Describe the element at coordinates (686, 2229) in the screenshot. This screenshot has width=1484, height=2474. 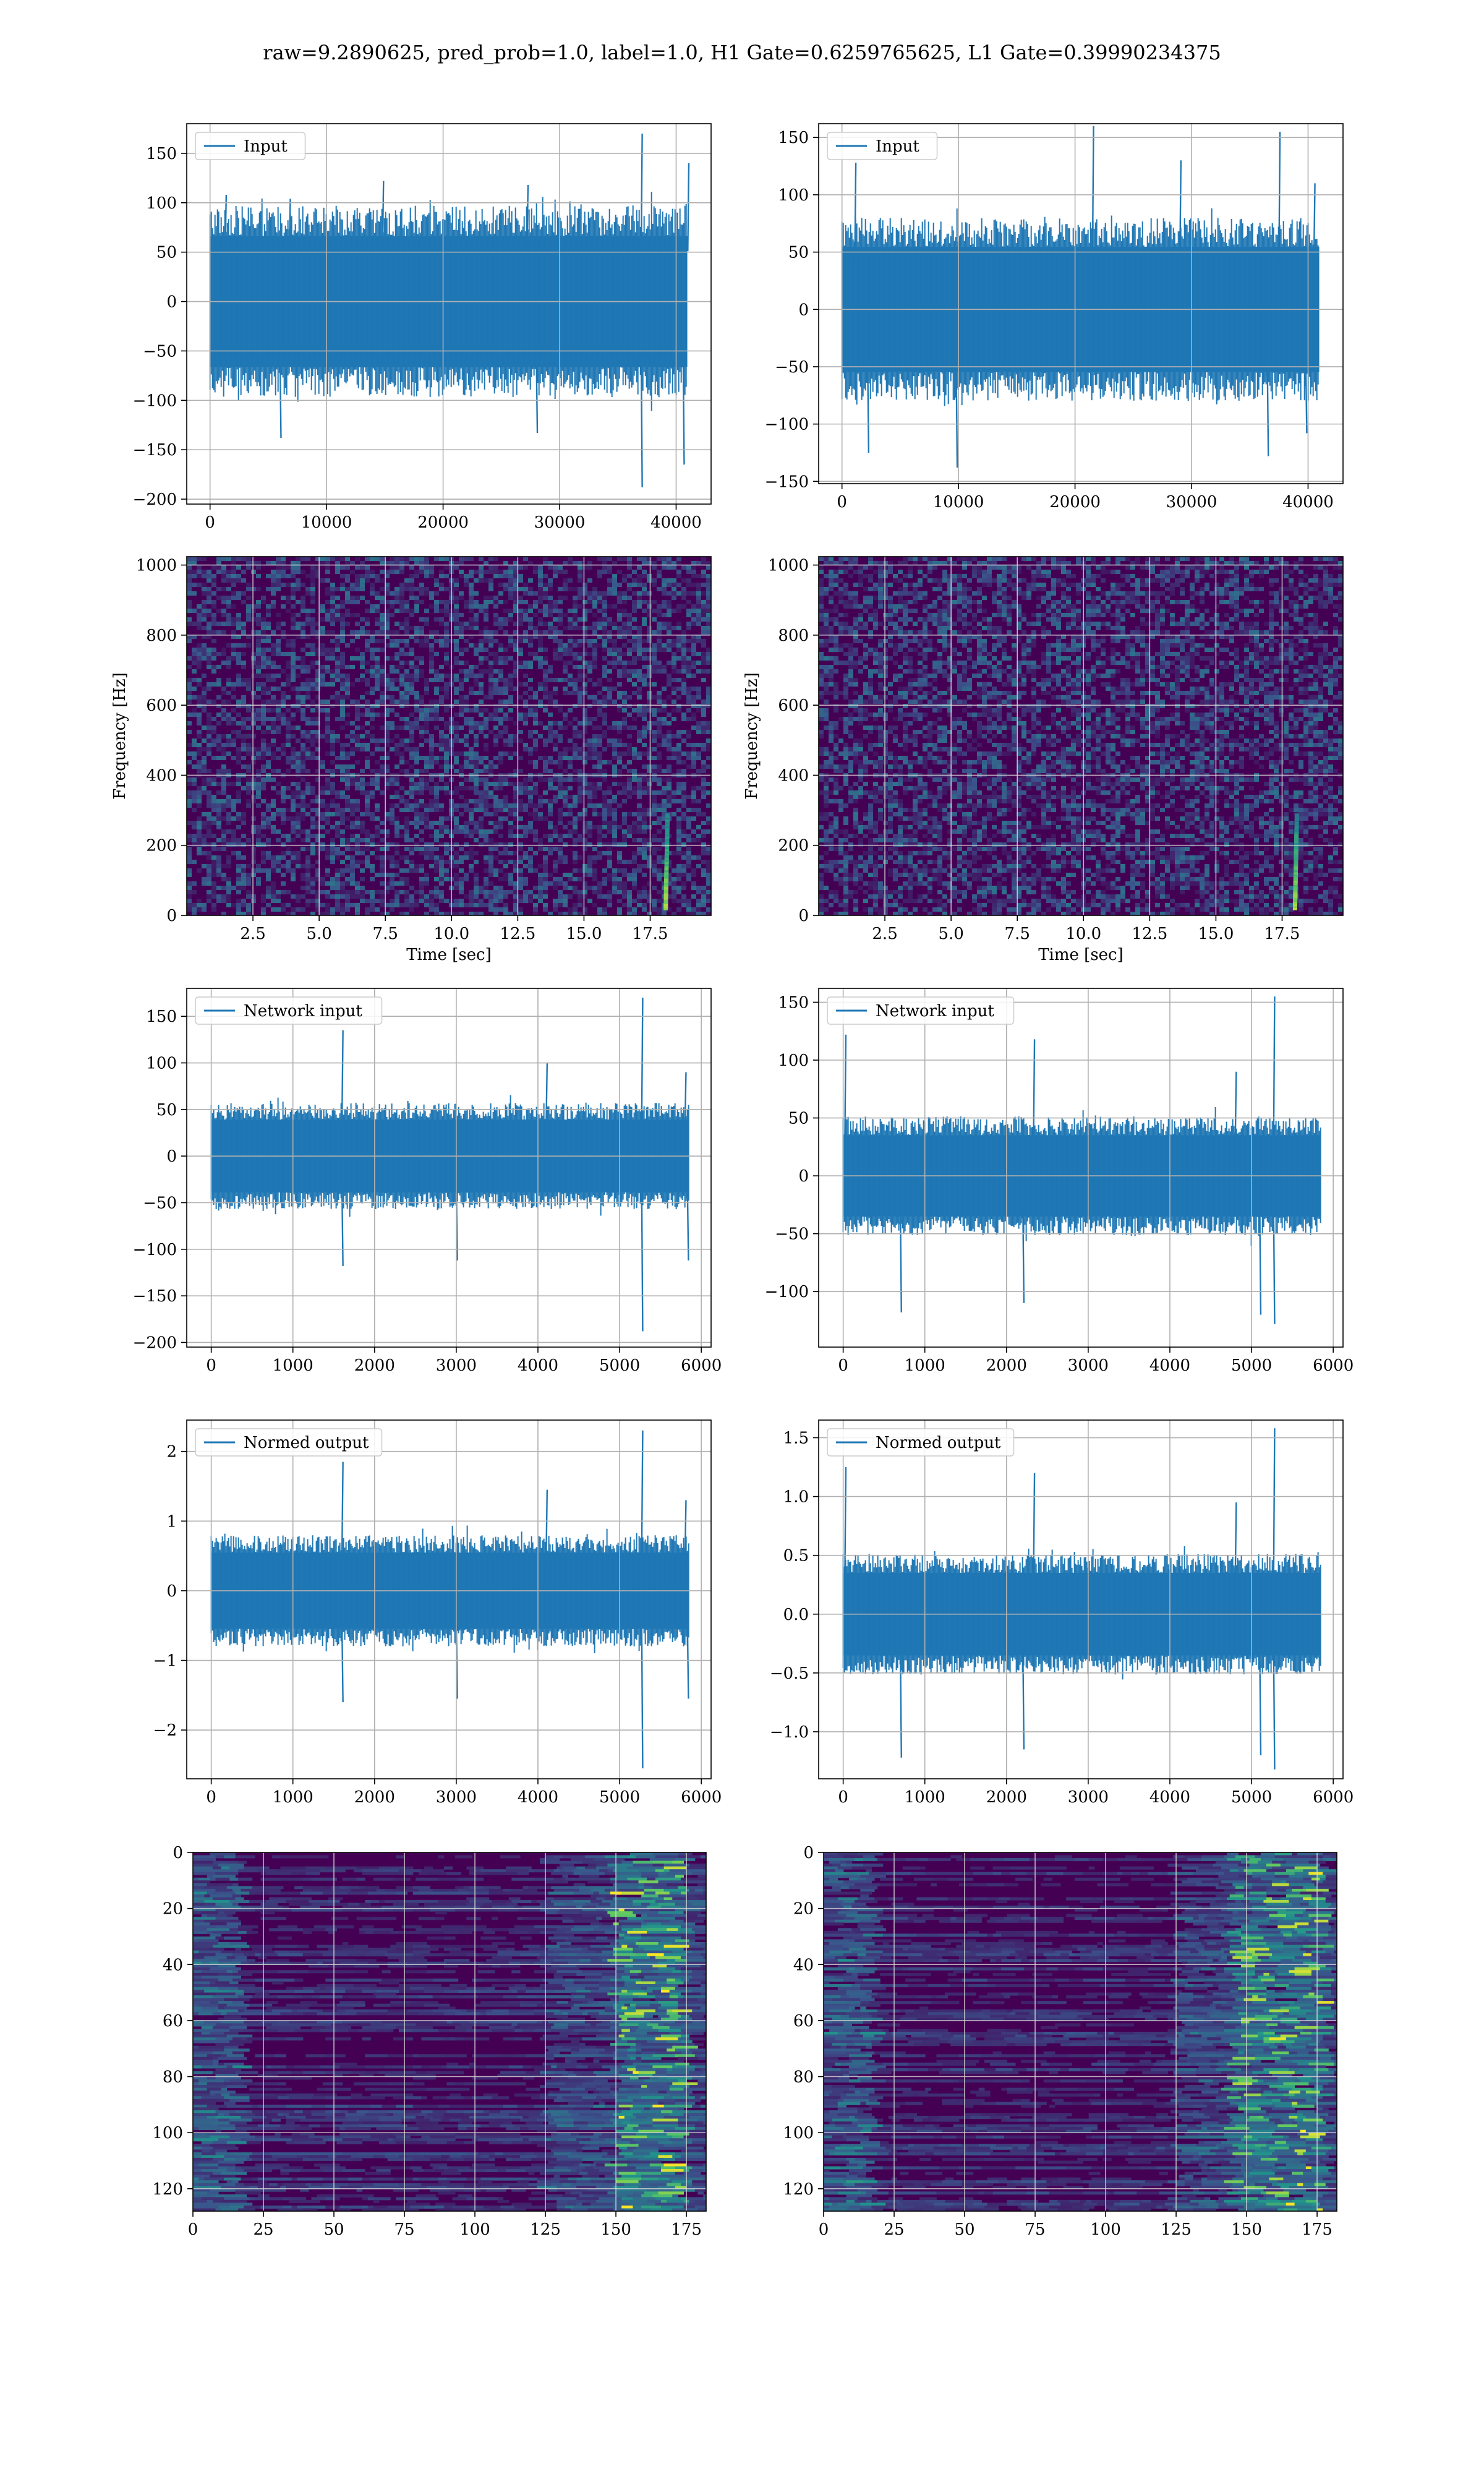
I see `x-tick-label: 175` at that location.